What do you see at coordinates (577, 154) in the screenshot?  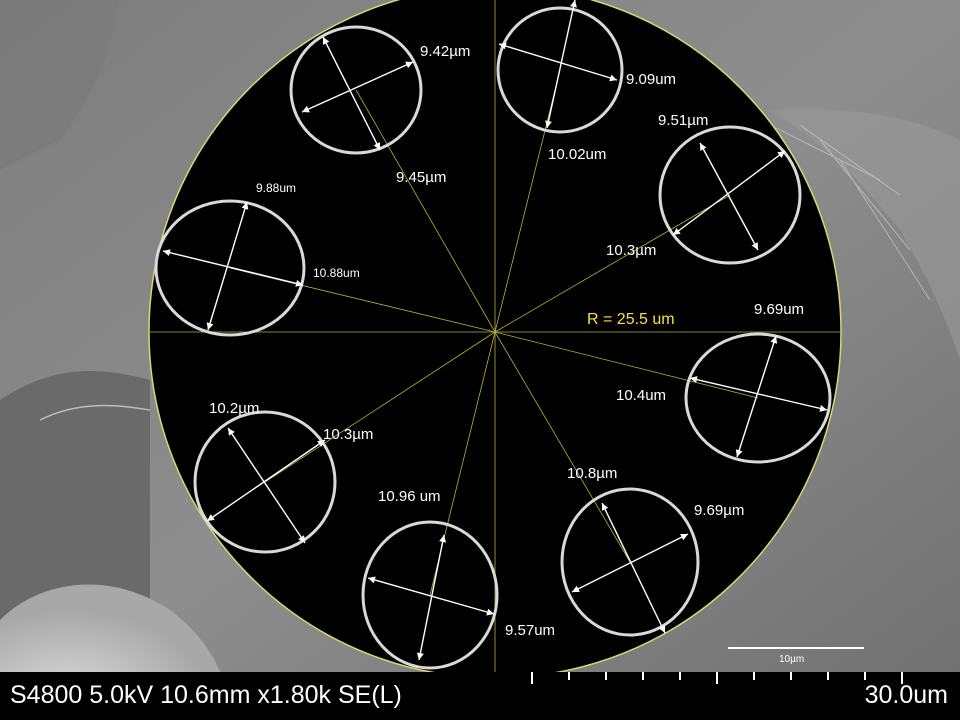 I see `measurement-label: 10.02um` at bounding box center [577, 154].